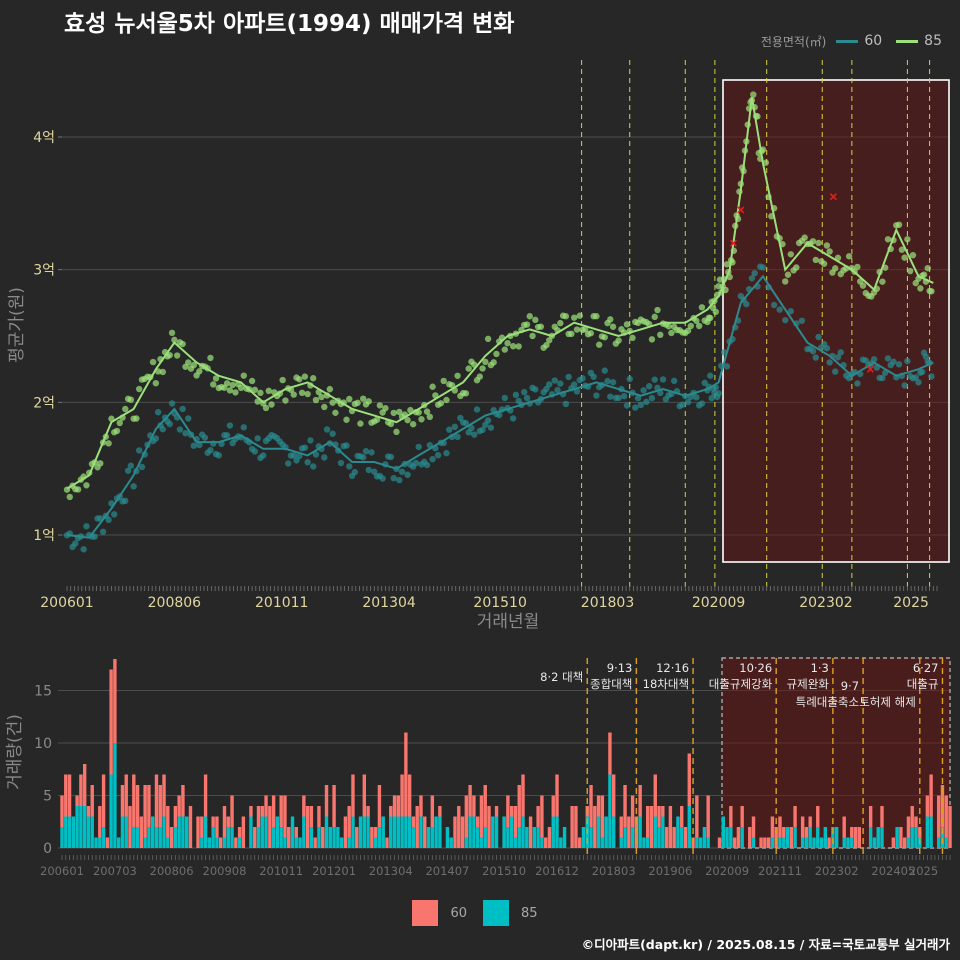 The width and height of the screenshot is (960, 960). What do you see at coordinates (175, 603) in the screenshot?
I see `price-xtick-label: 200806` at bounding box center [175, 603].